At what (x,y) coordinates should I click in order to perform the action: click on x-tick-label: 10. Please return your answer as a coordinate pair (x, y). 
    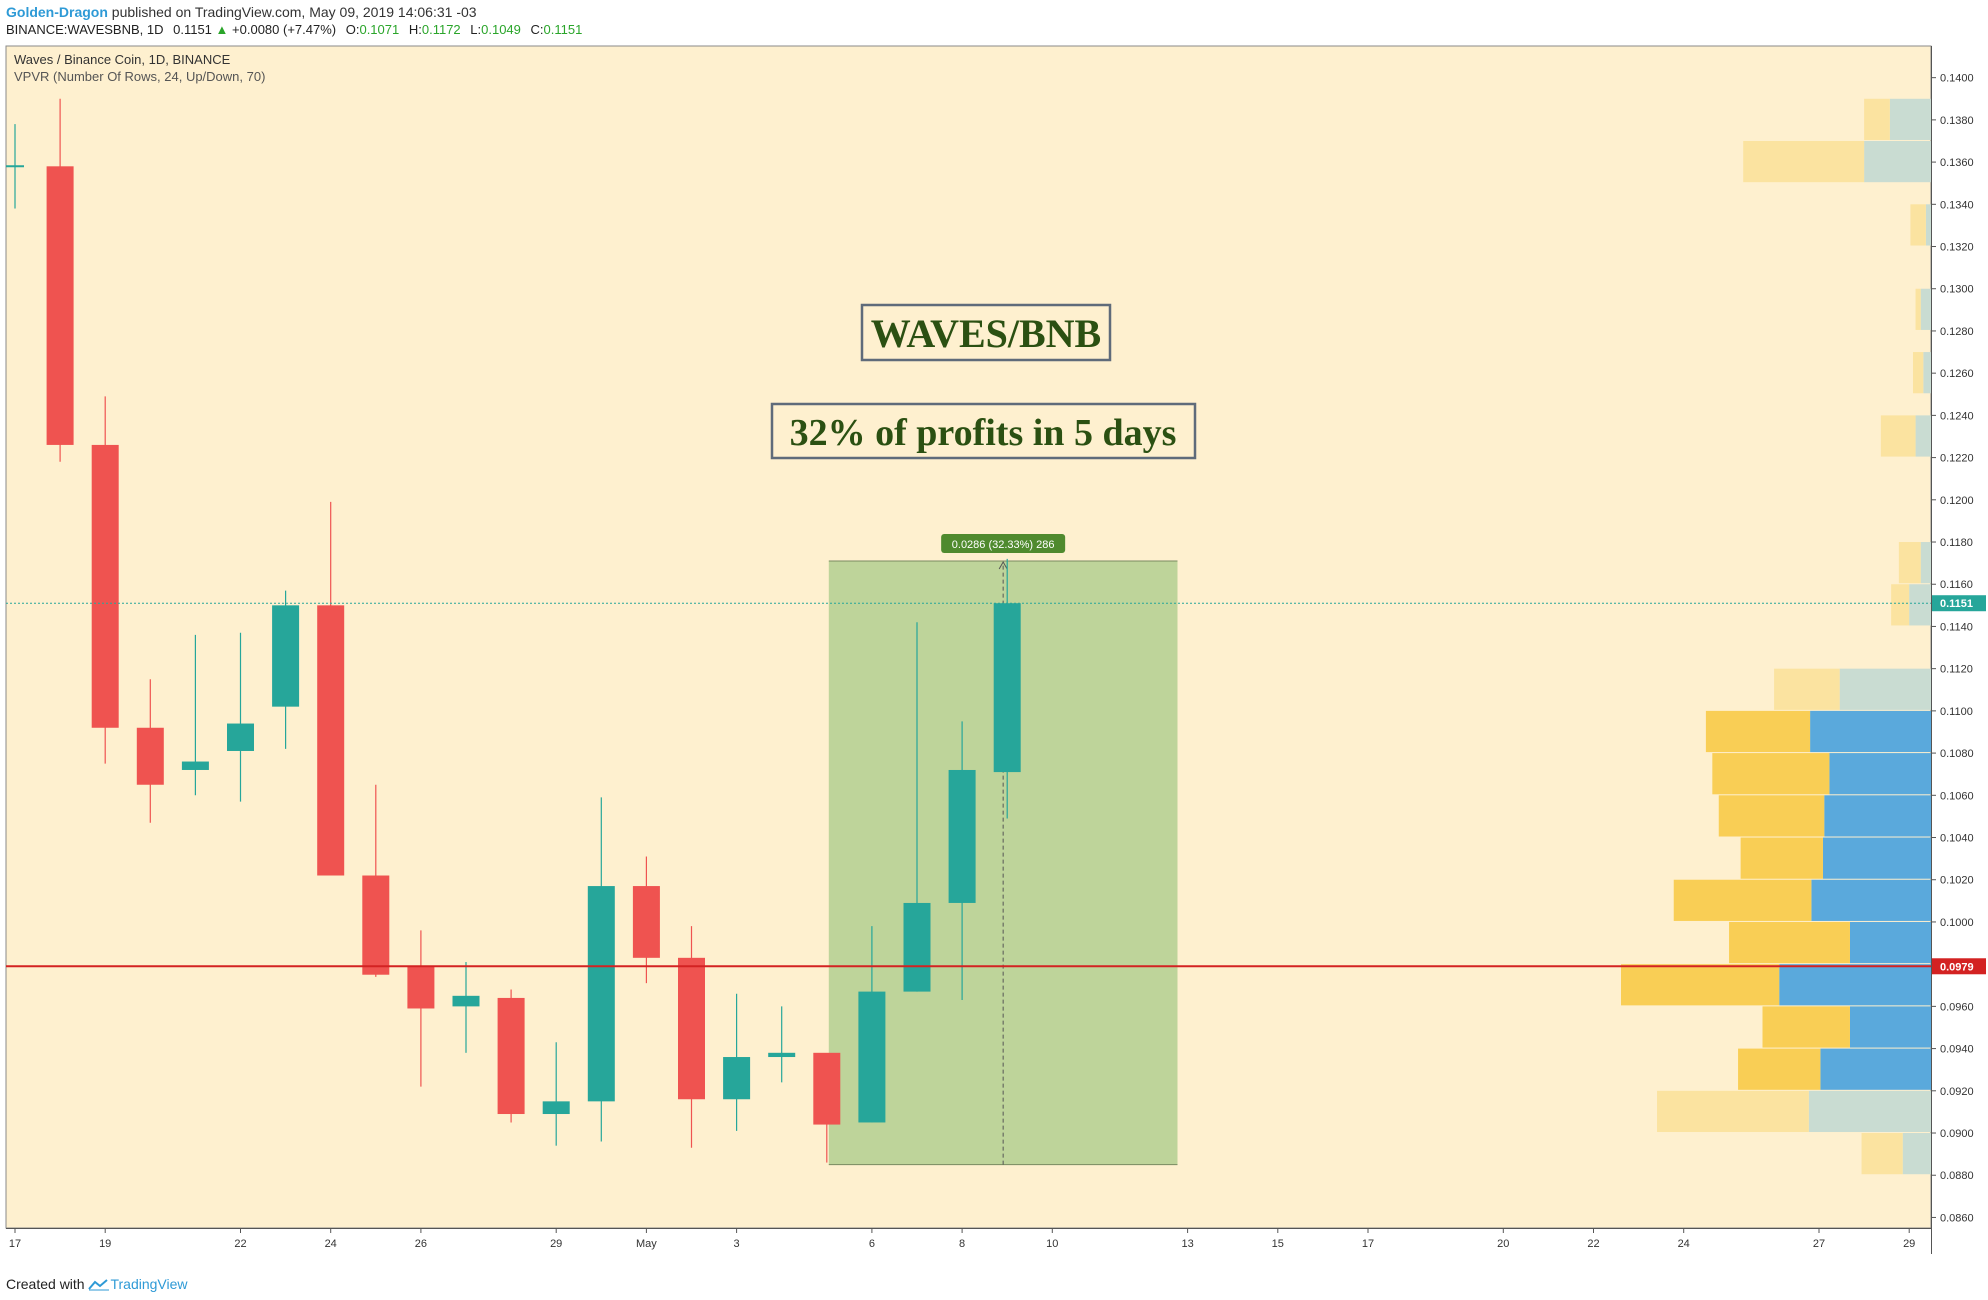
    Looking at the image, I should click on (1052, 1244).